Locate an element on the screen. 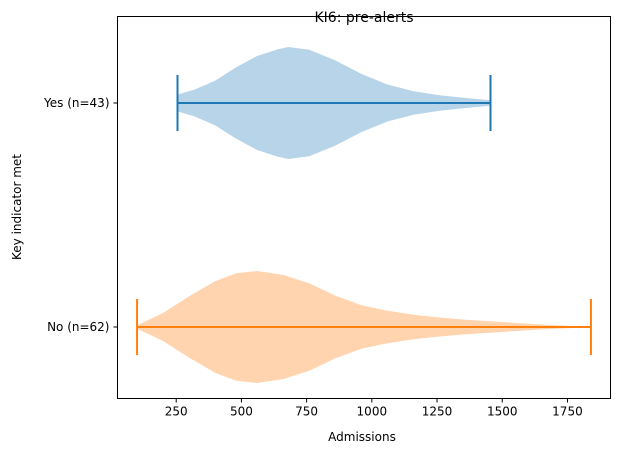 The image size is (620, 453). y-axis-label: Key indicator met is located at coordinates (17, 207).